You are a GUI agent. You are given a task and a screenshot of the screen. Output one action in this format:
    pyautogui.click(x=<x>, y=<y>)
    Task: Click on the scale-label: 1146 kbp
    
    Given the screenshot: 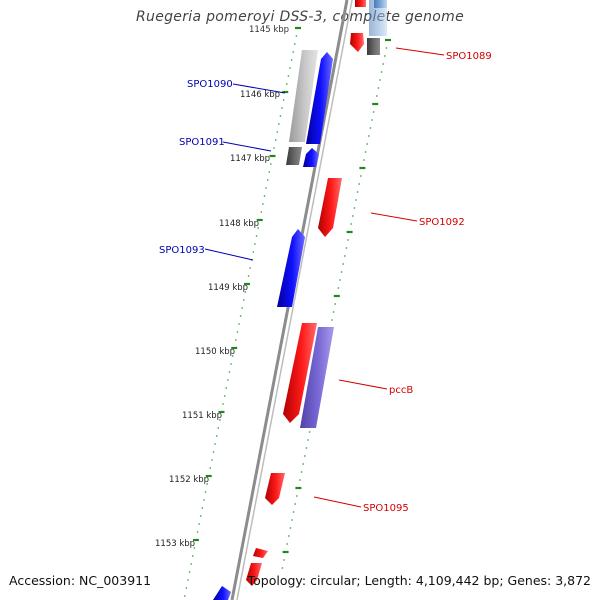 What is the action you would take?
    pyautogui.click(x=260, y=95)
    